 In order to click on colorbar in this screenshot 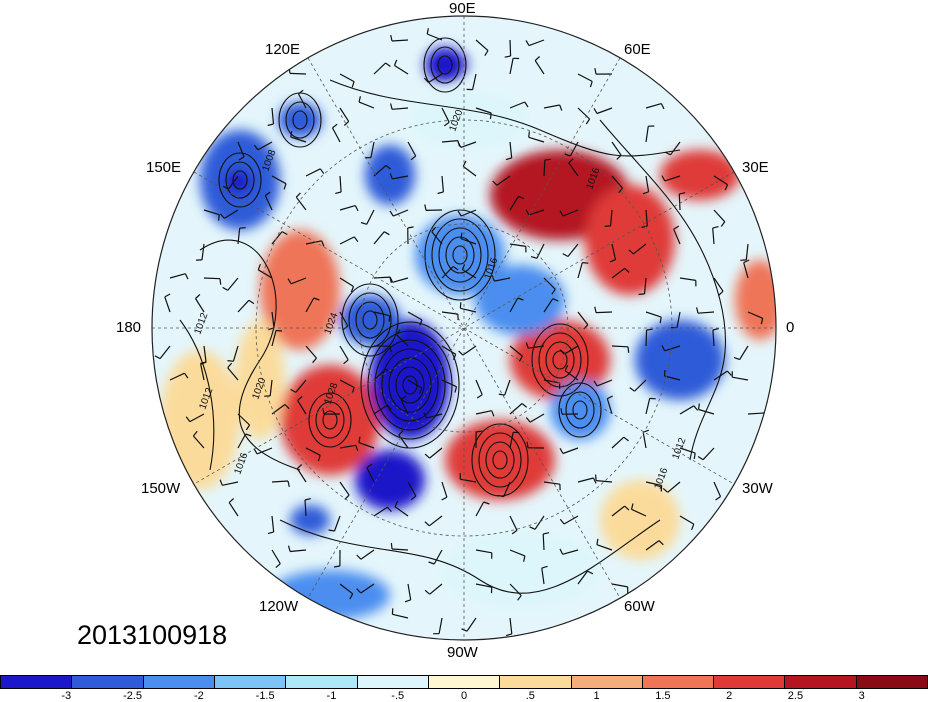, I will do `click(464, 682)`.